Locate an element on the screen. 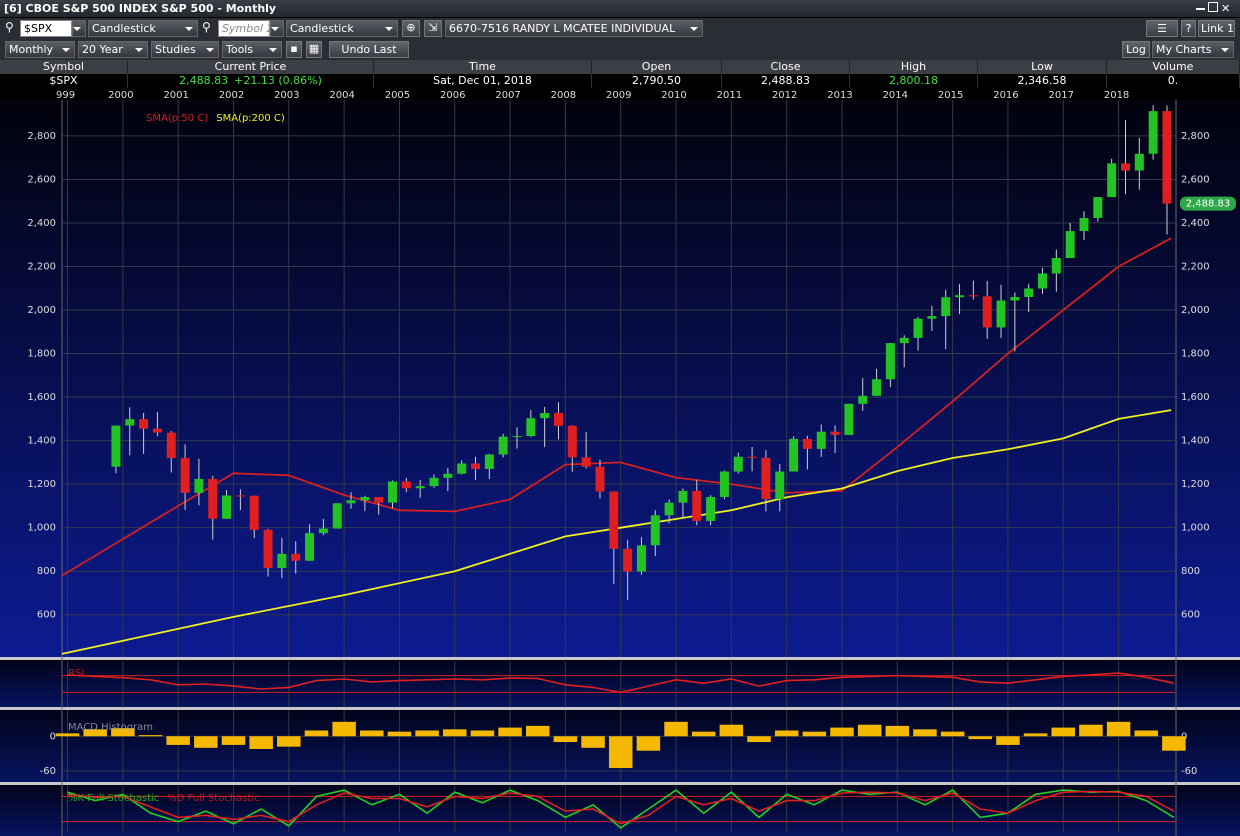  price-badge is located at coordinates (1208, 203).